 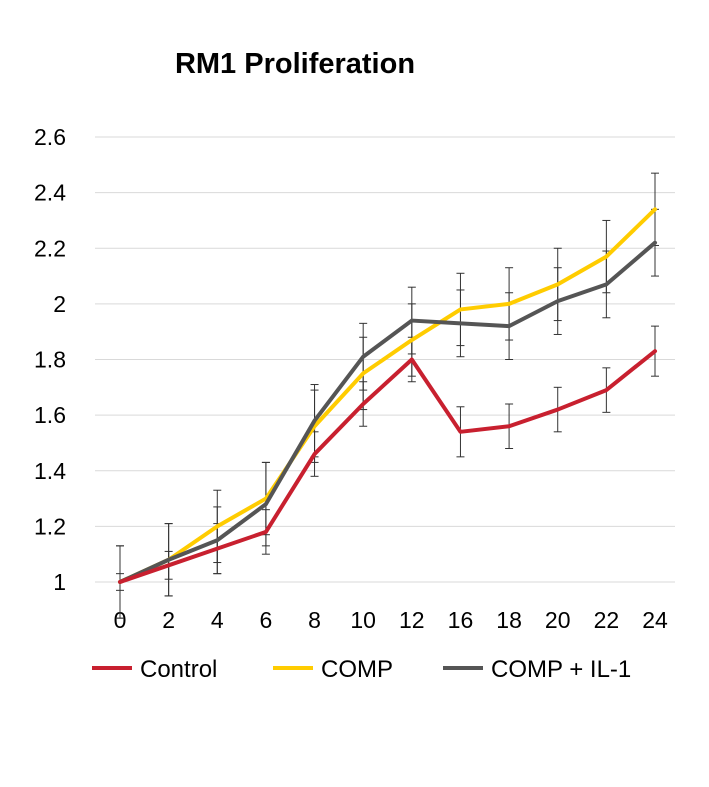 I want to click on legend-label: Control, so click(x=178, y=669).